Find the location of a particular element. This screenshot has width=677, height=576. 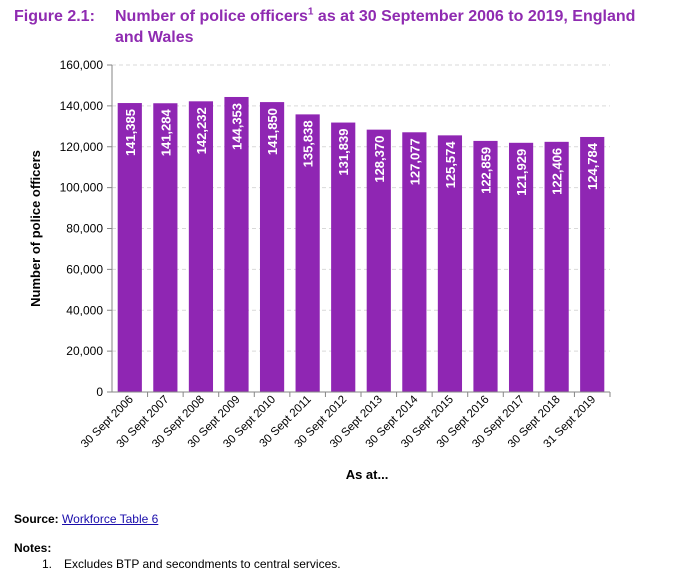

source-link: Workforce Table 6 is located at coordinates (110, 519).